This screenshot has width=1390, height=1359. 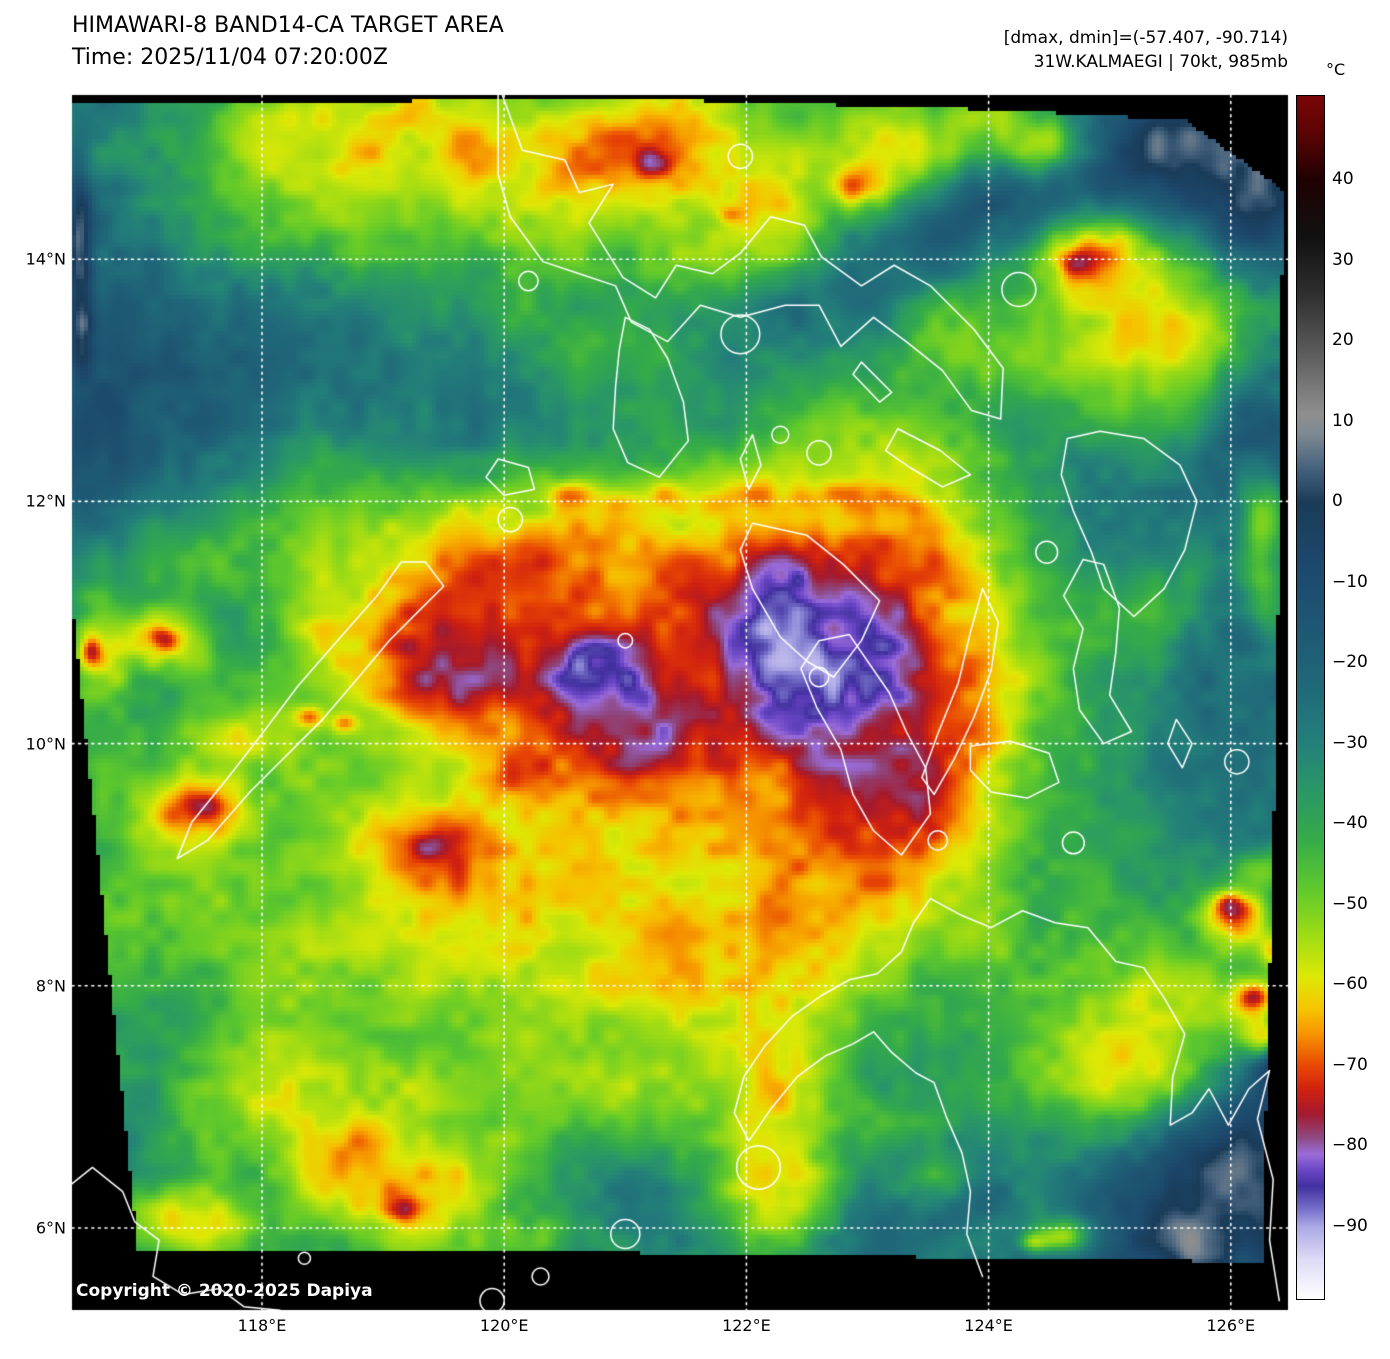 I want to click on colorbar-tick-label: −80, so click(x=1350, y=1145).